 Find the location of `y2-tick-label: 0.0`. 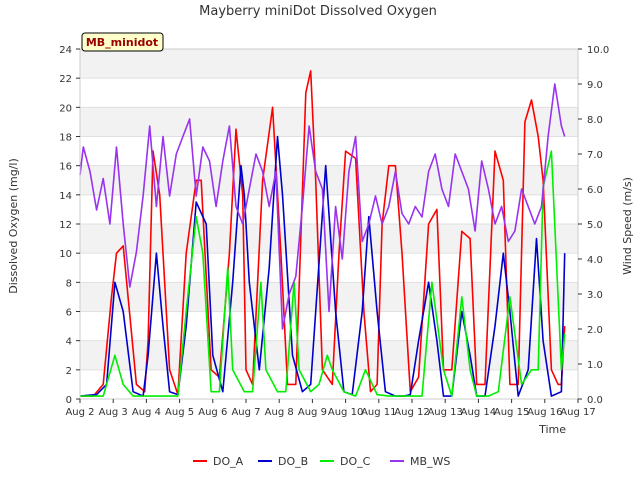

y2-tick-label: 0.0 is located at coordinates (595, 400).